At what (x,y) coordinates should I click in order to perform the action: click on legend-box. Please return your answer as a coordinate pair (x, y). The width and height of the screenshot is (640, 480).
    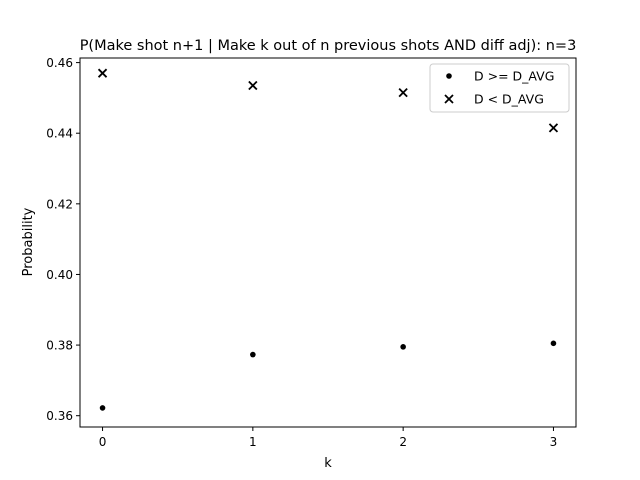
    Looking at the image, I should click on (499, 88).